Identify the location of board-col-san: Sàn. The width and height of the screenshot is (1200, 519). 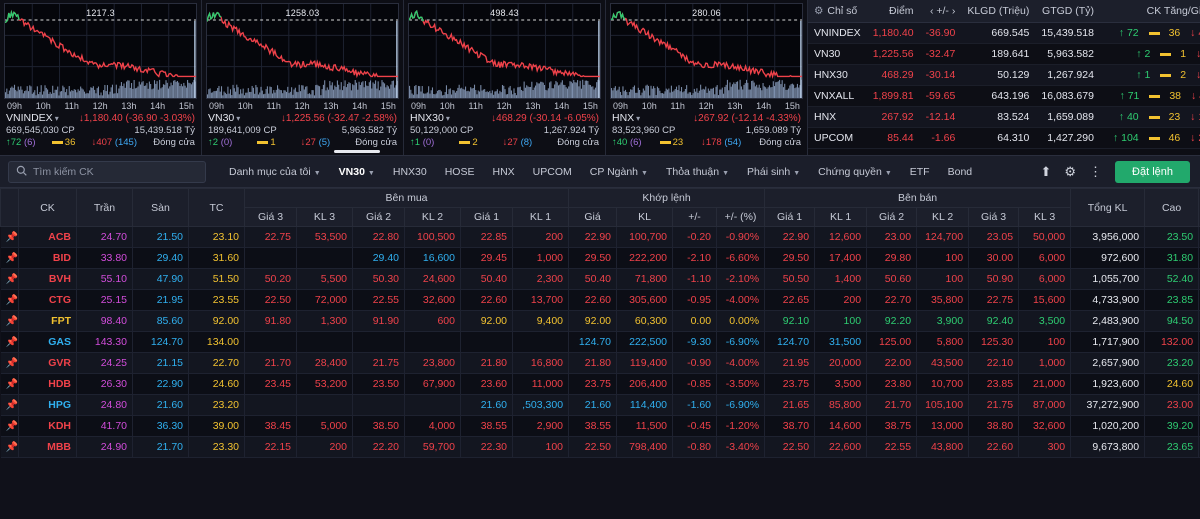
(160, 207).